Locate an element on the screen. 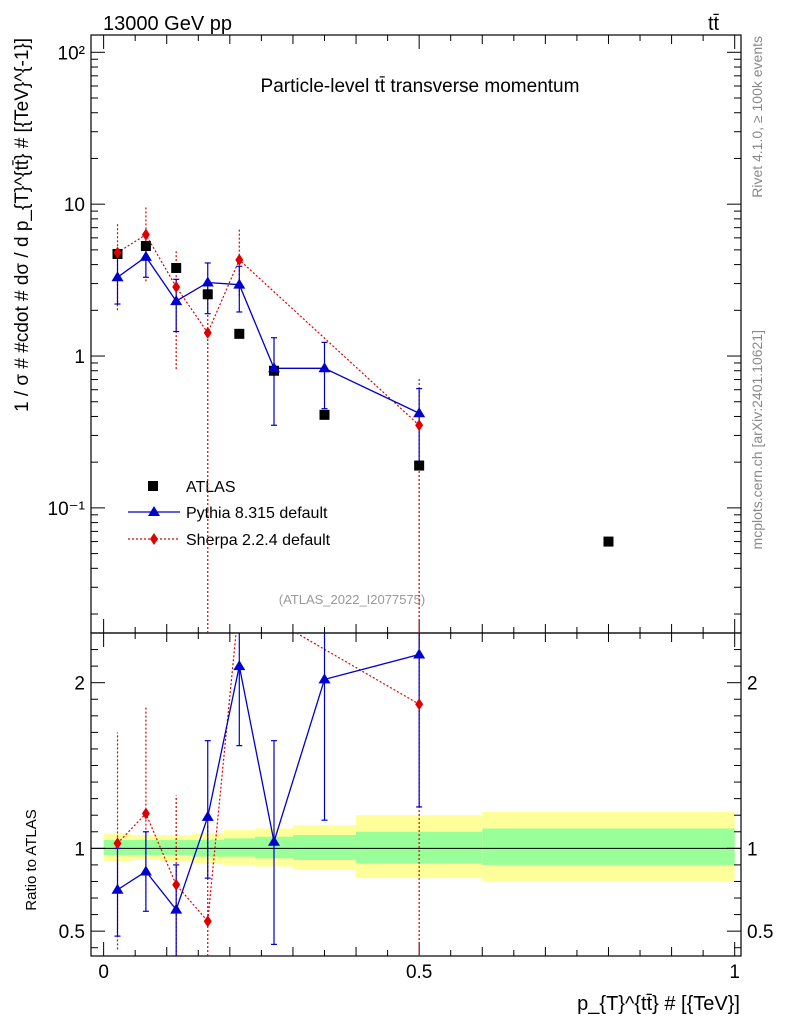 Image resolution: width=786 pixels, height=1024 pixels. x-tick-label: 0.5 is located at coordinates (419, 972).